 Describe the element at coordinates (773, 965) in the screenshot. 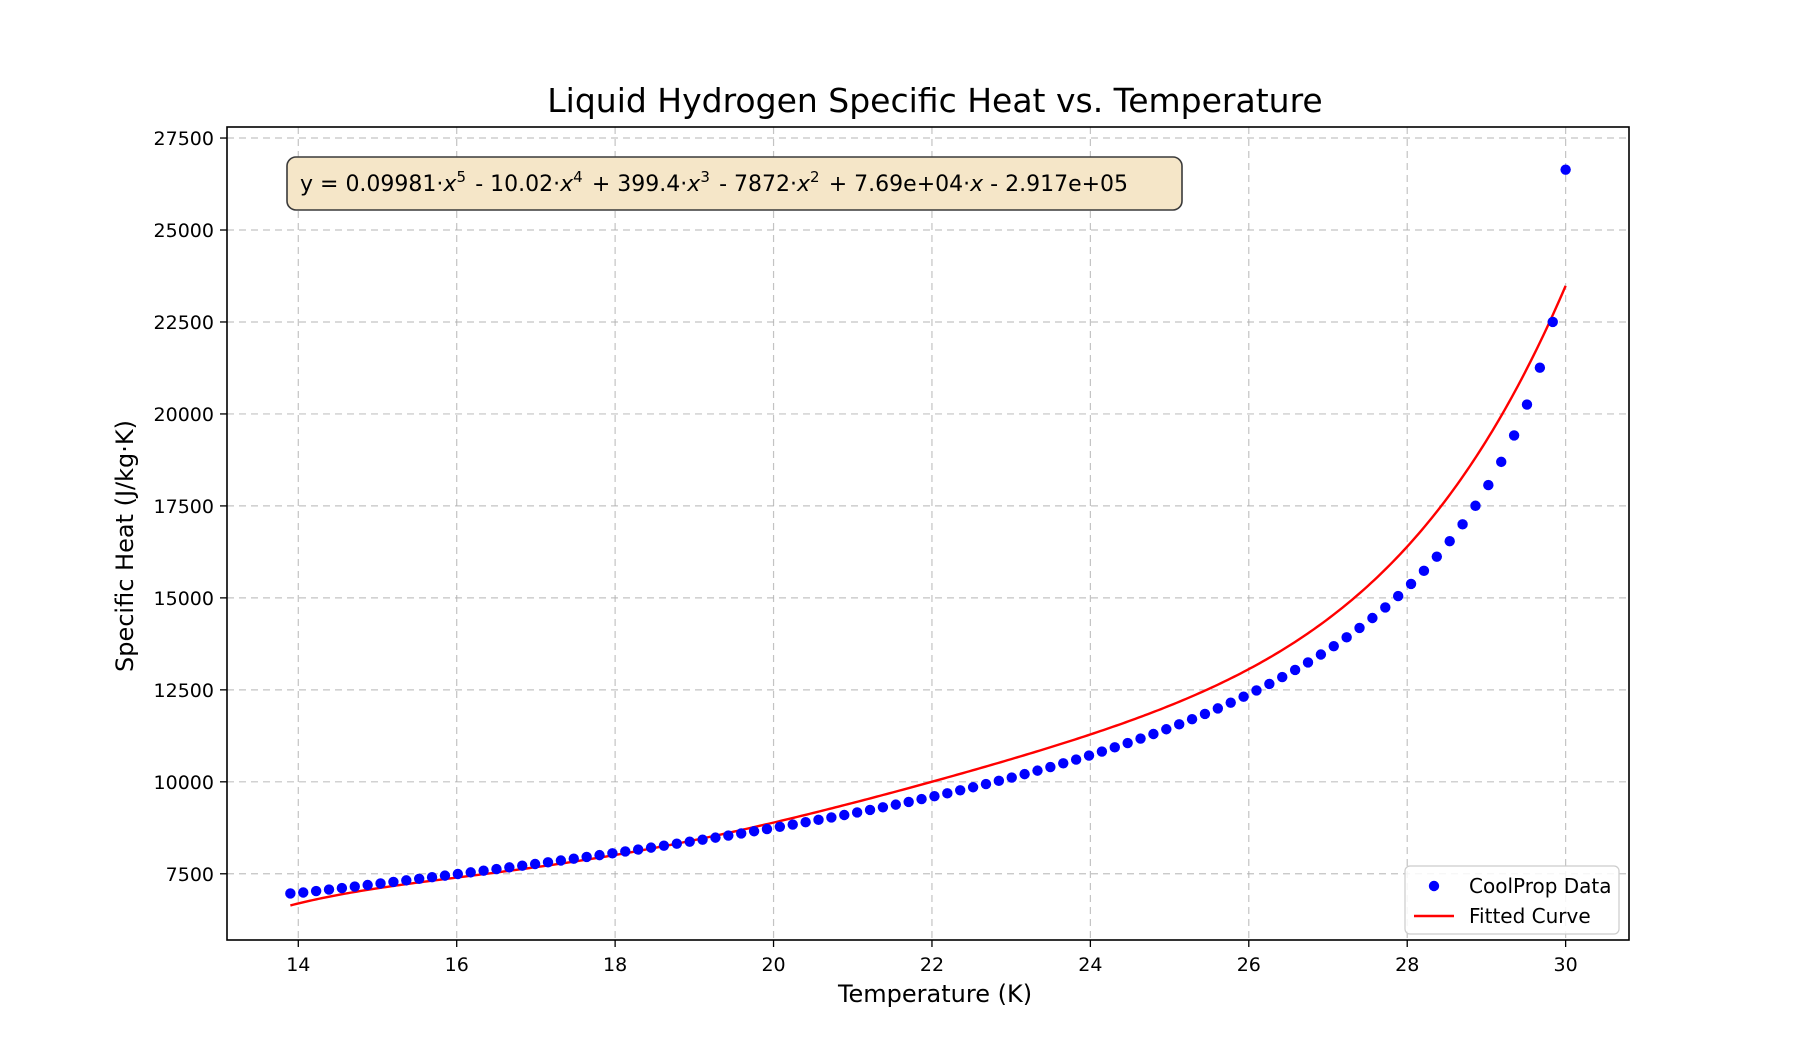

I see `x-tick-label: 20` at that location.